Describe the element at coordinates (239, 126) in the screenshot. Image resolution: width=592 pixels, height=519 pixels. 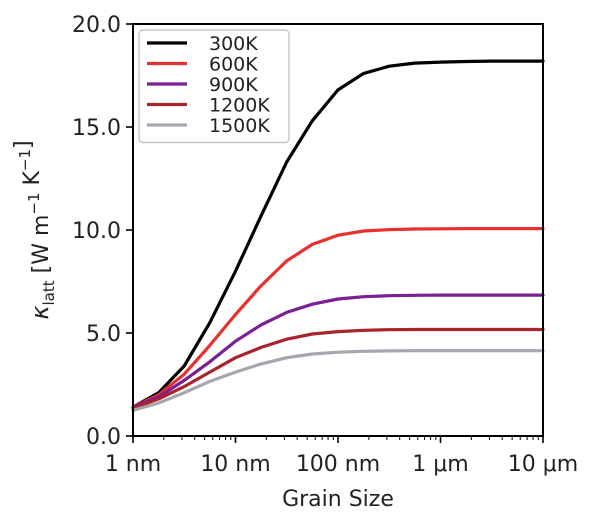
I see `legend-label: 1500K` at that location.